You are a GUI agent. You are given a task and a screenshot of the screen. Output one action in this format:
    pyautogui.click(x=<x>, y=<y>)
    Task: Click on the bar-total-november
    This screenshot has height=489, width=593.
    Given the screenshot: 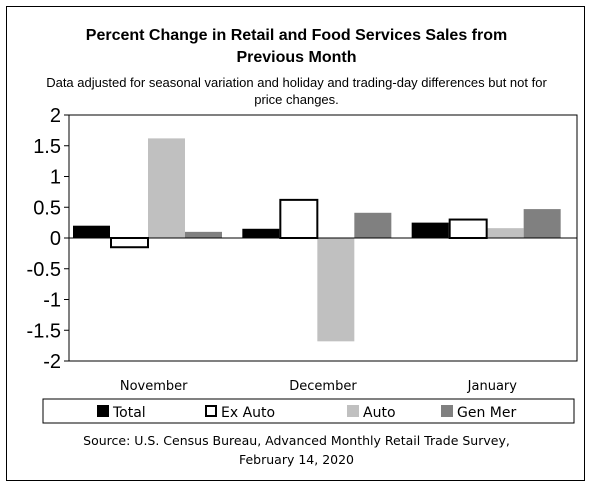 What is the action you would take?
    pyautogui.click(x=91, y=231)
    